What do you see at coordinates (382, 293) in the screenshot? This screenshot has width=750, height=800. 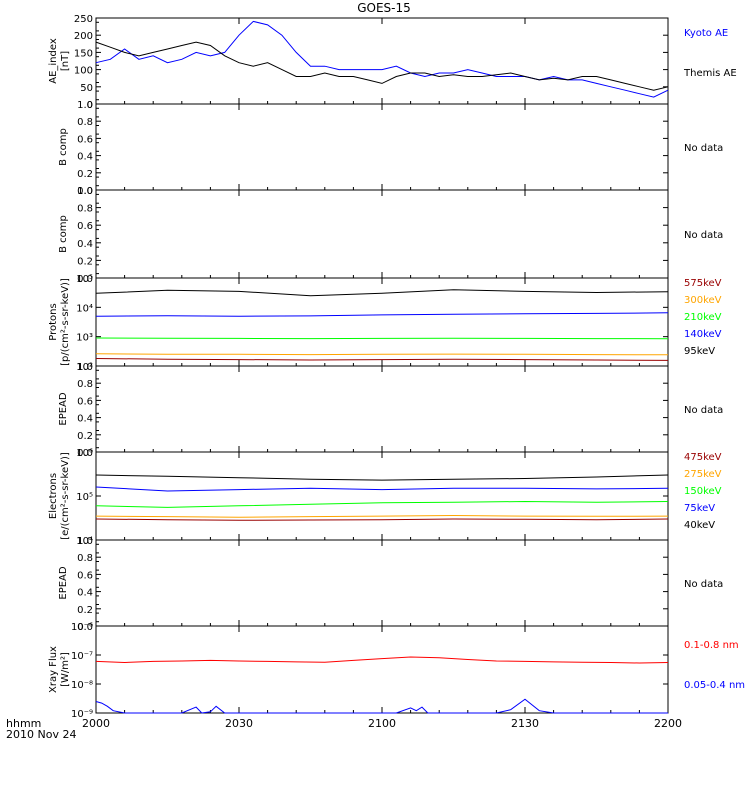 I see `series-line-95kev` at bounding box center [382, 293].